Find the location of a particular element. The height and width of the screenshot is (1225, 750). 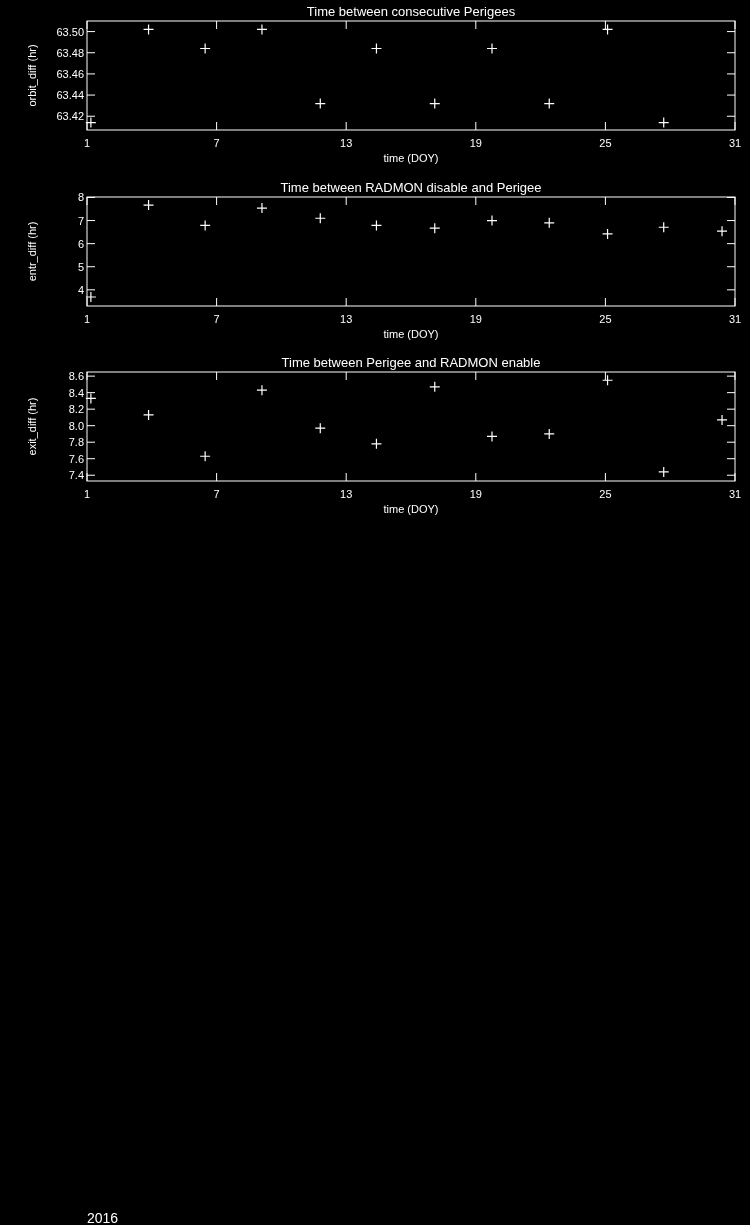

y-axis-title: entr_diff (hr) is located at coordinates (32, 251).